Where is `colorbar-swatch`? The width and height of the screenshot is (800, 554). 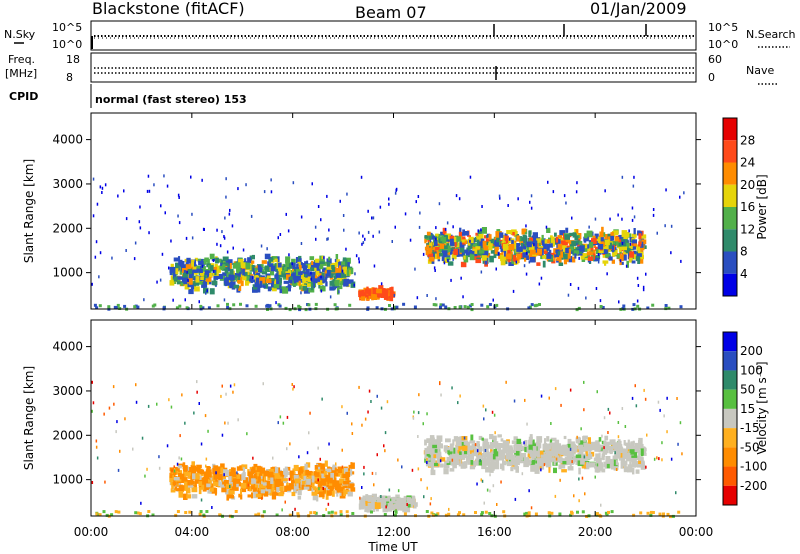 colorbar-swatch is located at coordinates (730, 342).